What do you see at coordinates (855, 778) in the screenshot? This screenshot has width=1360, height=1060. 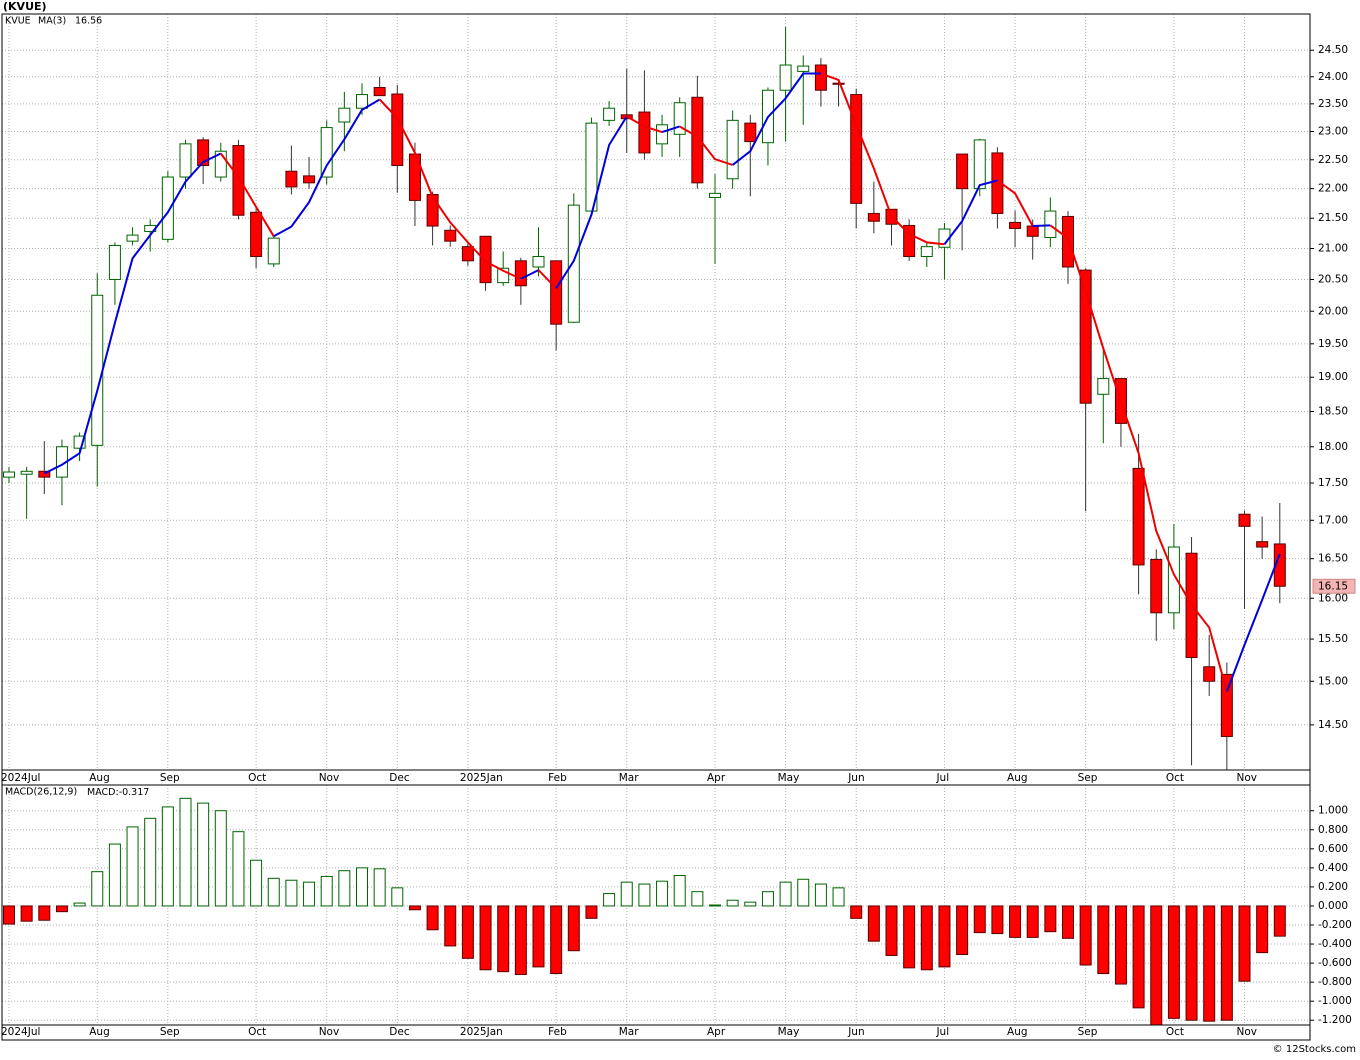 I see `x-tick-label: Jun` at bounding box center [855, 778].